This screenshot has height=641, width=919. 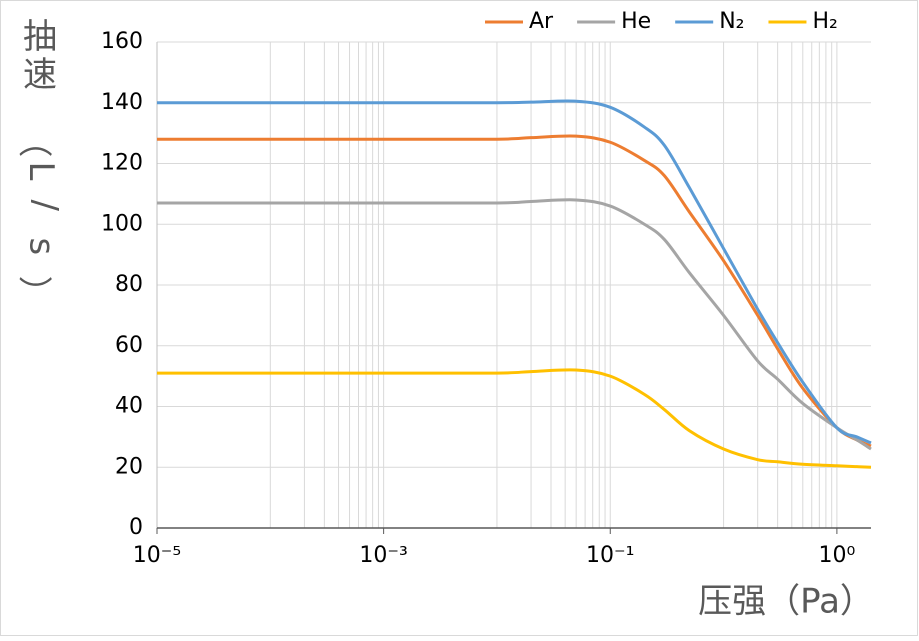 I want to click on y-tick-label: 60, so click(x=129, y=345).